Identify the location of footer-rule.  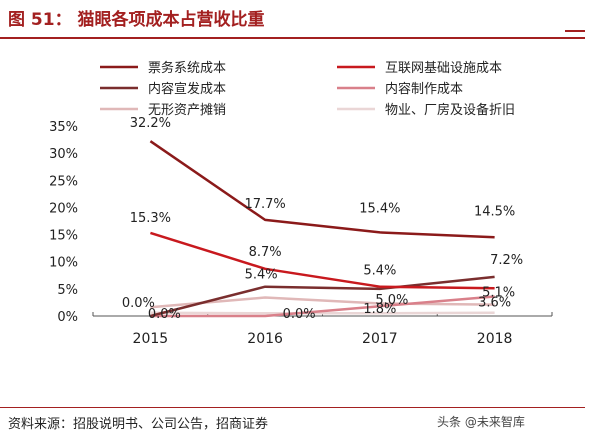
(292, 407).